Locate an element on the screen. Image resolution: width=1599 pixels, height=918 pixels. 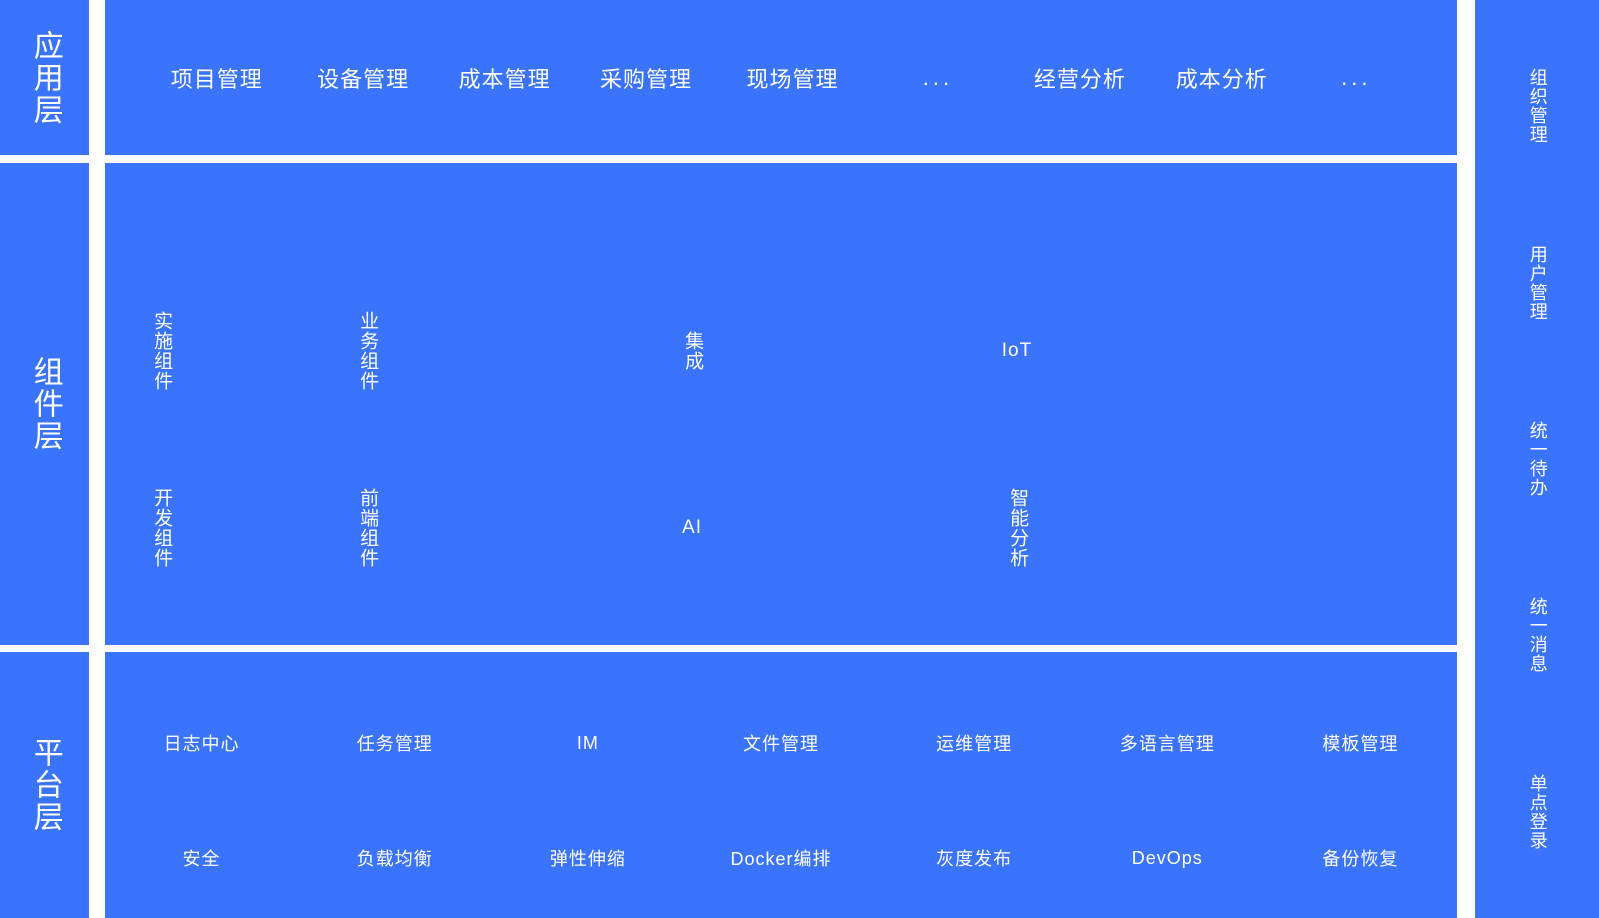
layer-label-application: 应用层 is located at coordinates (44, 77).